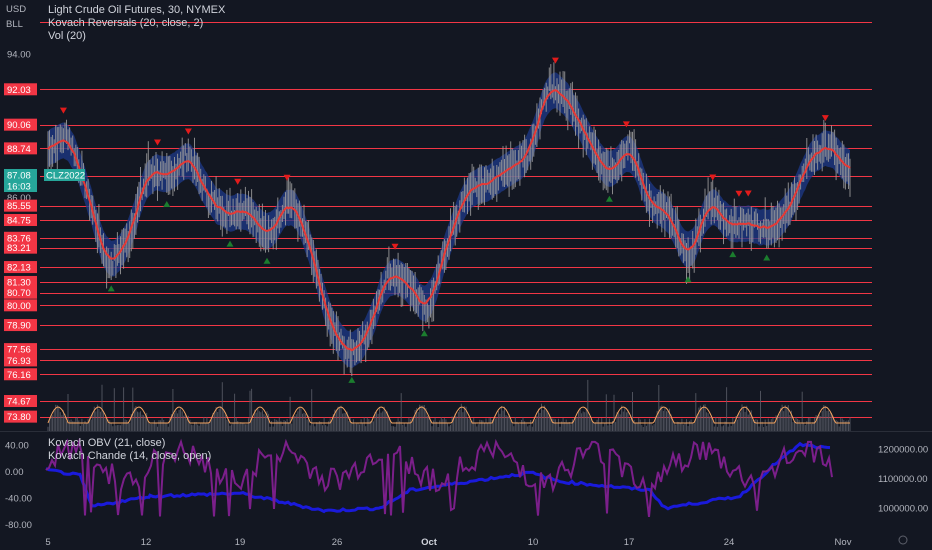  Describe the element at coordinates (47, 542) in the screenshot. I see `time-tick: 5` at that location.